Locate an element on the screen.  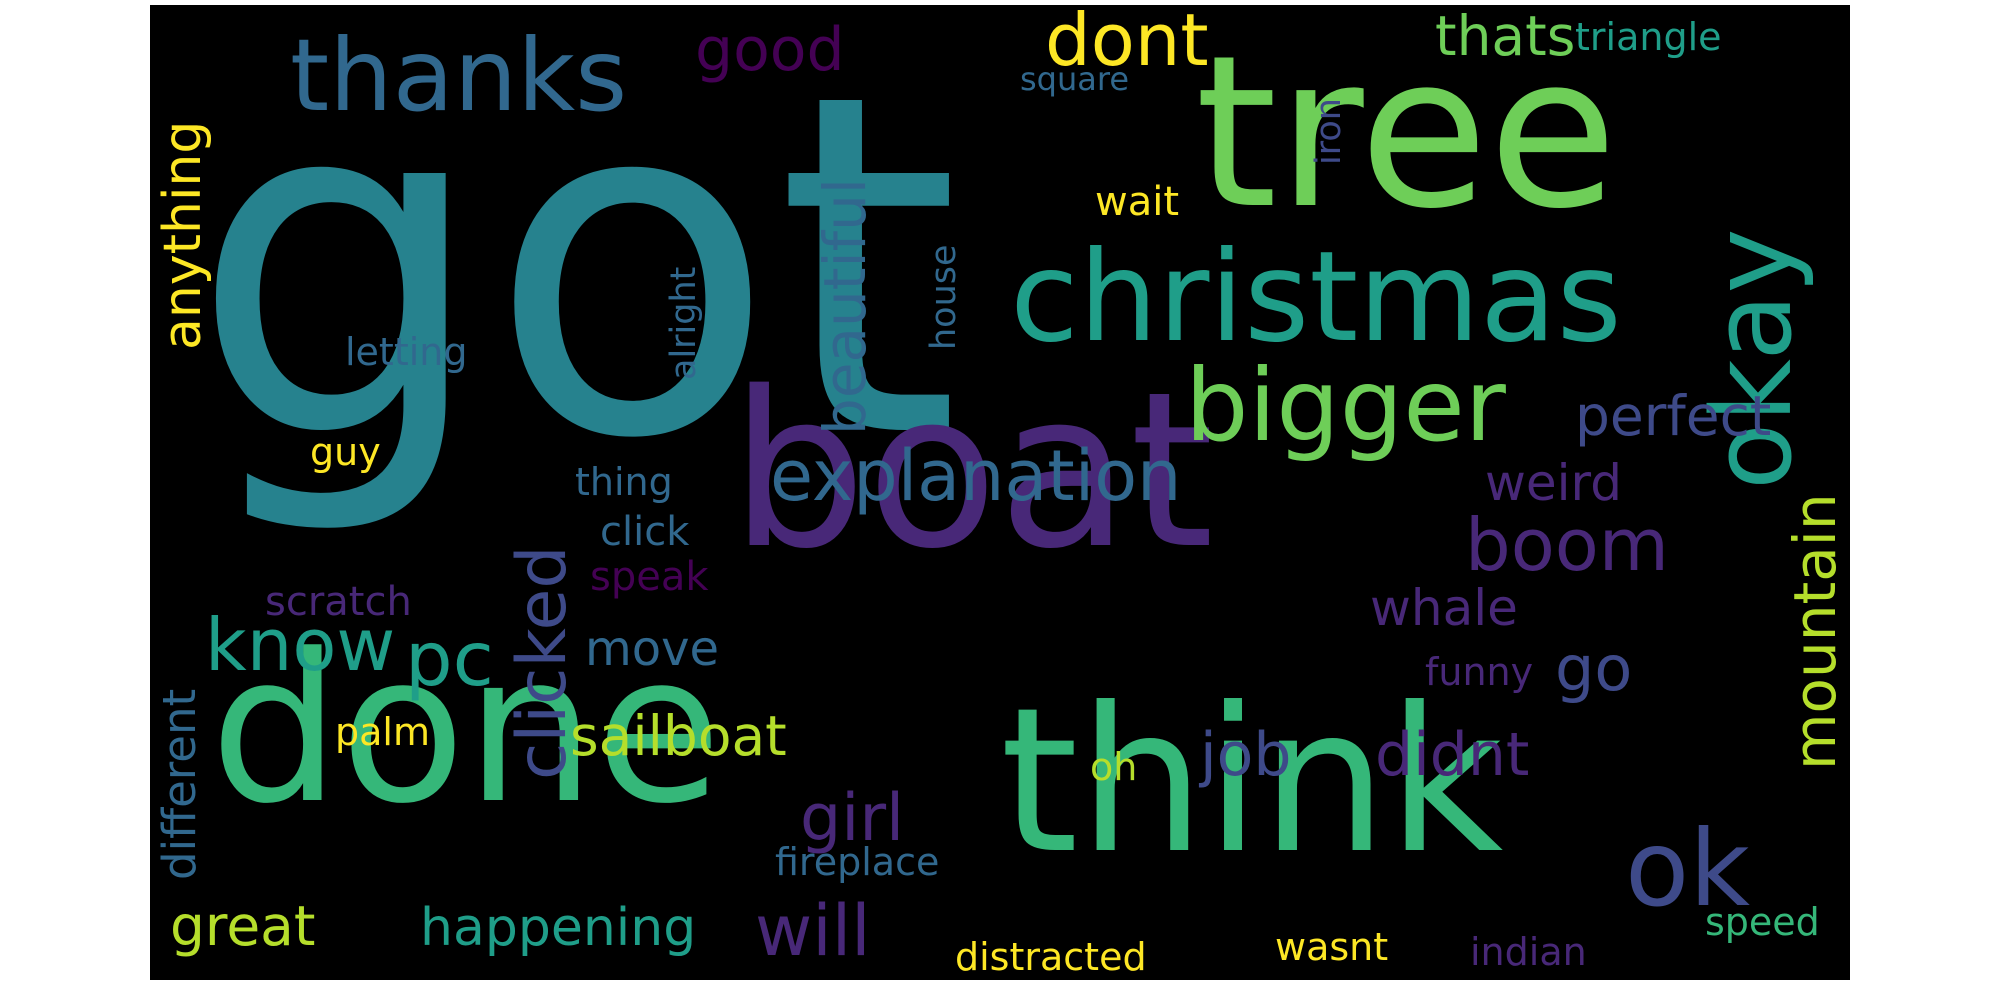
word-sailboat: sailboat is located at coordinates (678, 736).